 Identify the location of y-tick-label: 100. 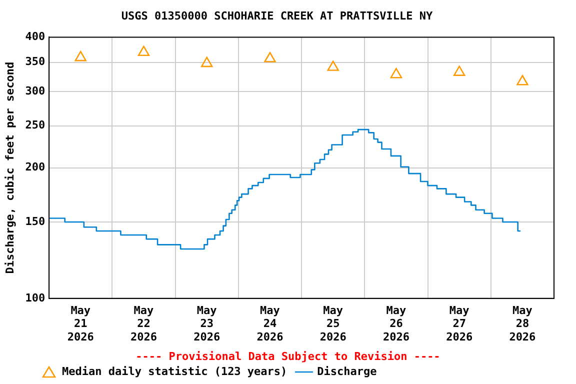
(35, 297).